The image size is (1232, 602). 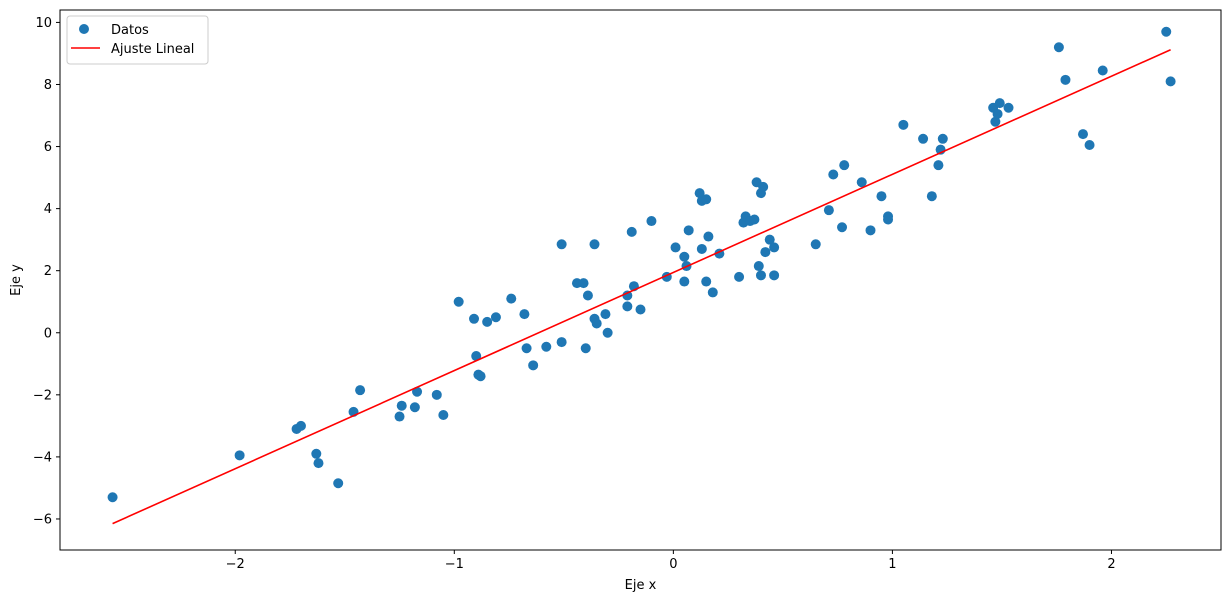 I want to click on legend-label-ajuste-lineal: Ajuste Lineal, so click(x=152, y=49).